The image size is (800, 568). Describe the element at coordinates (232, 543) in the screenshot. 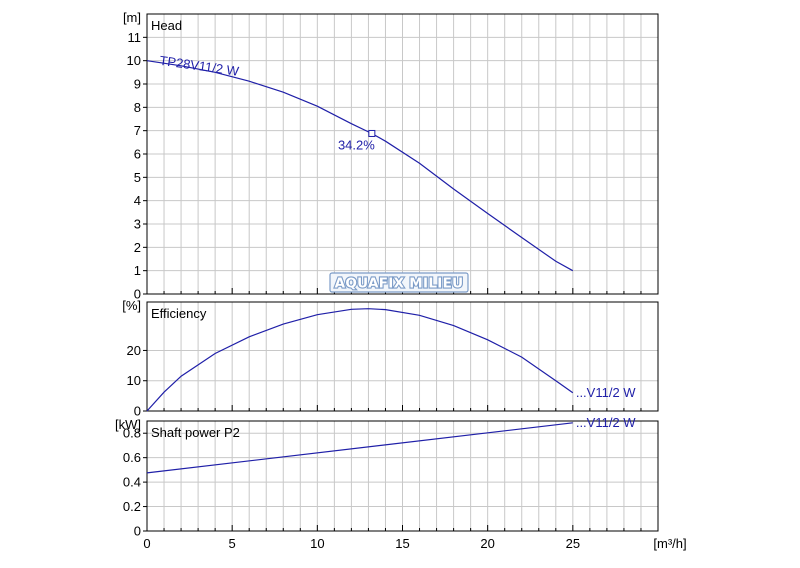

I see `x-tick-label: 5` at that location.